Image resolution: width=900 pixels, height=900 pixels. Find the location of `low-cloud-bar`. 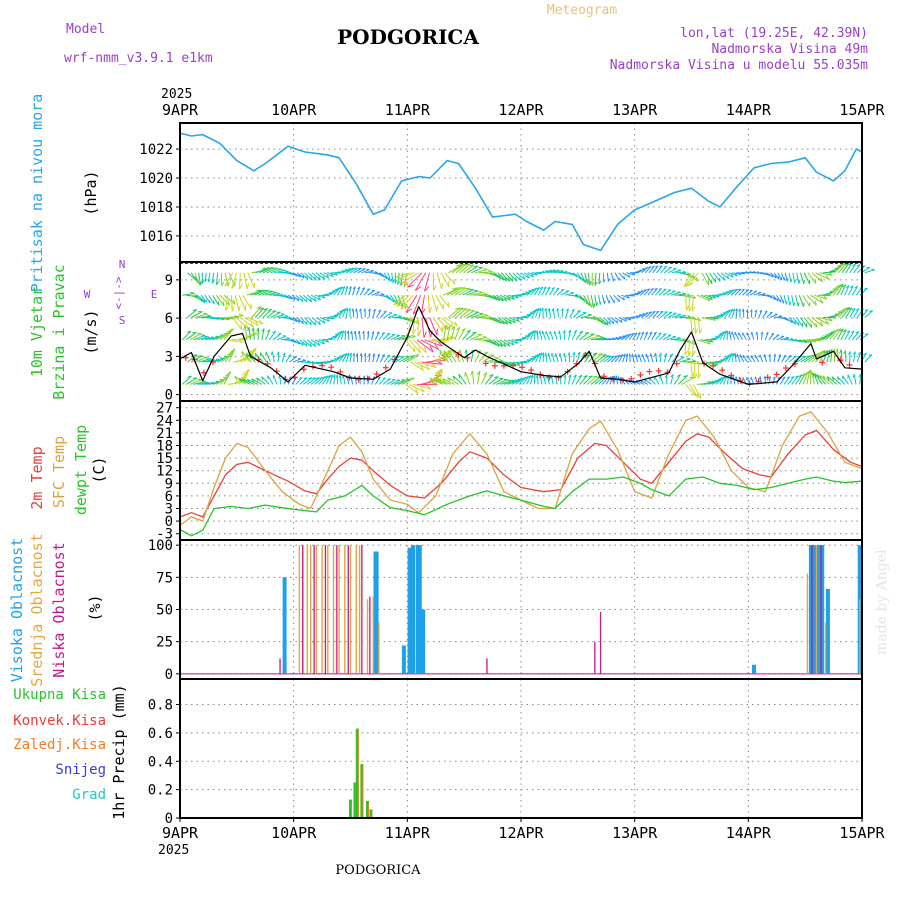

low-cloud-bar is located at coordinates (362, 609).